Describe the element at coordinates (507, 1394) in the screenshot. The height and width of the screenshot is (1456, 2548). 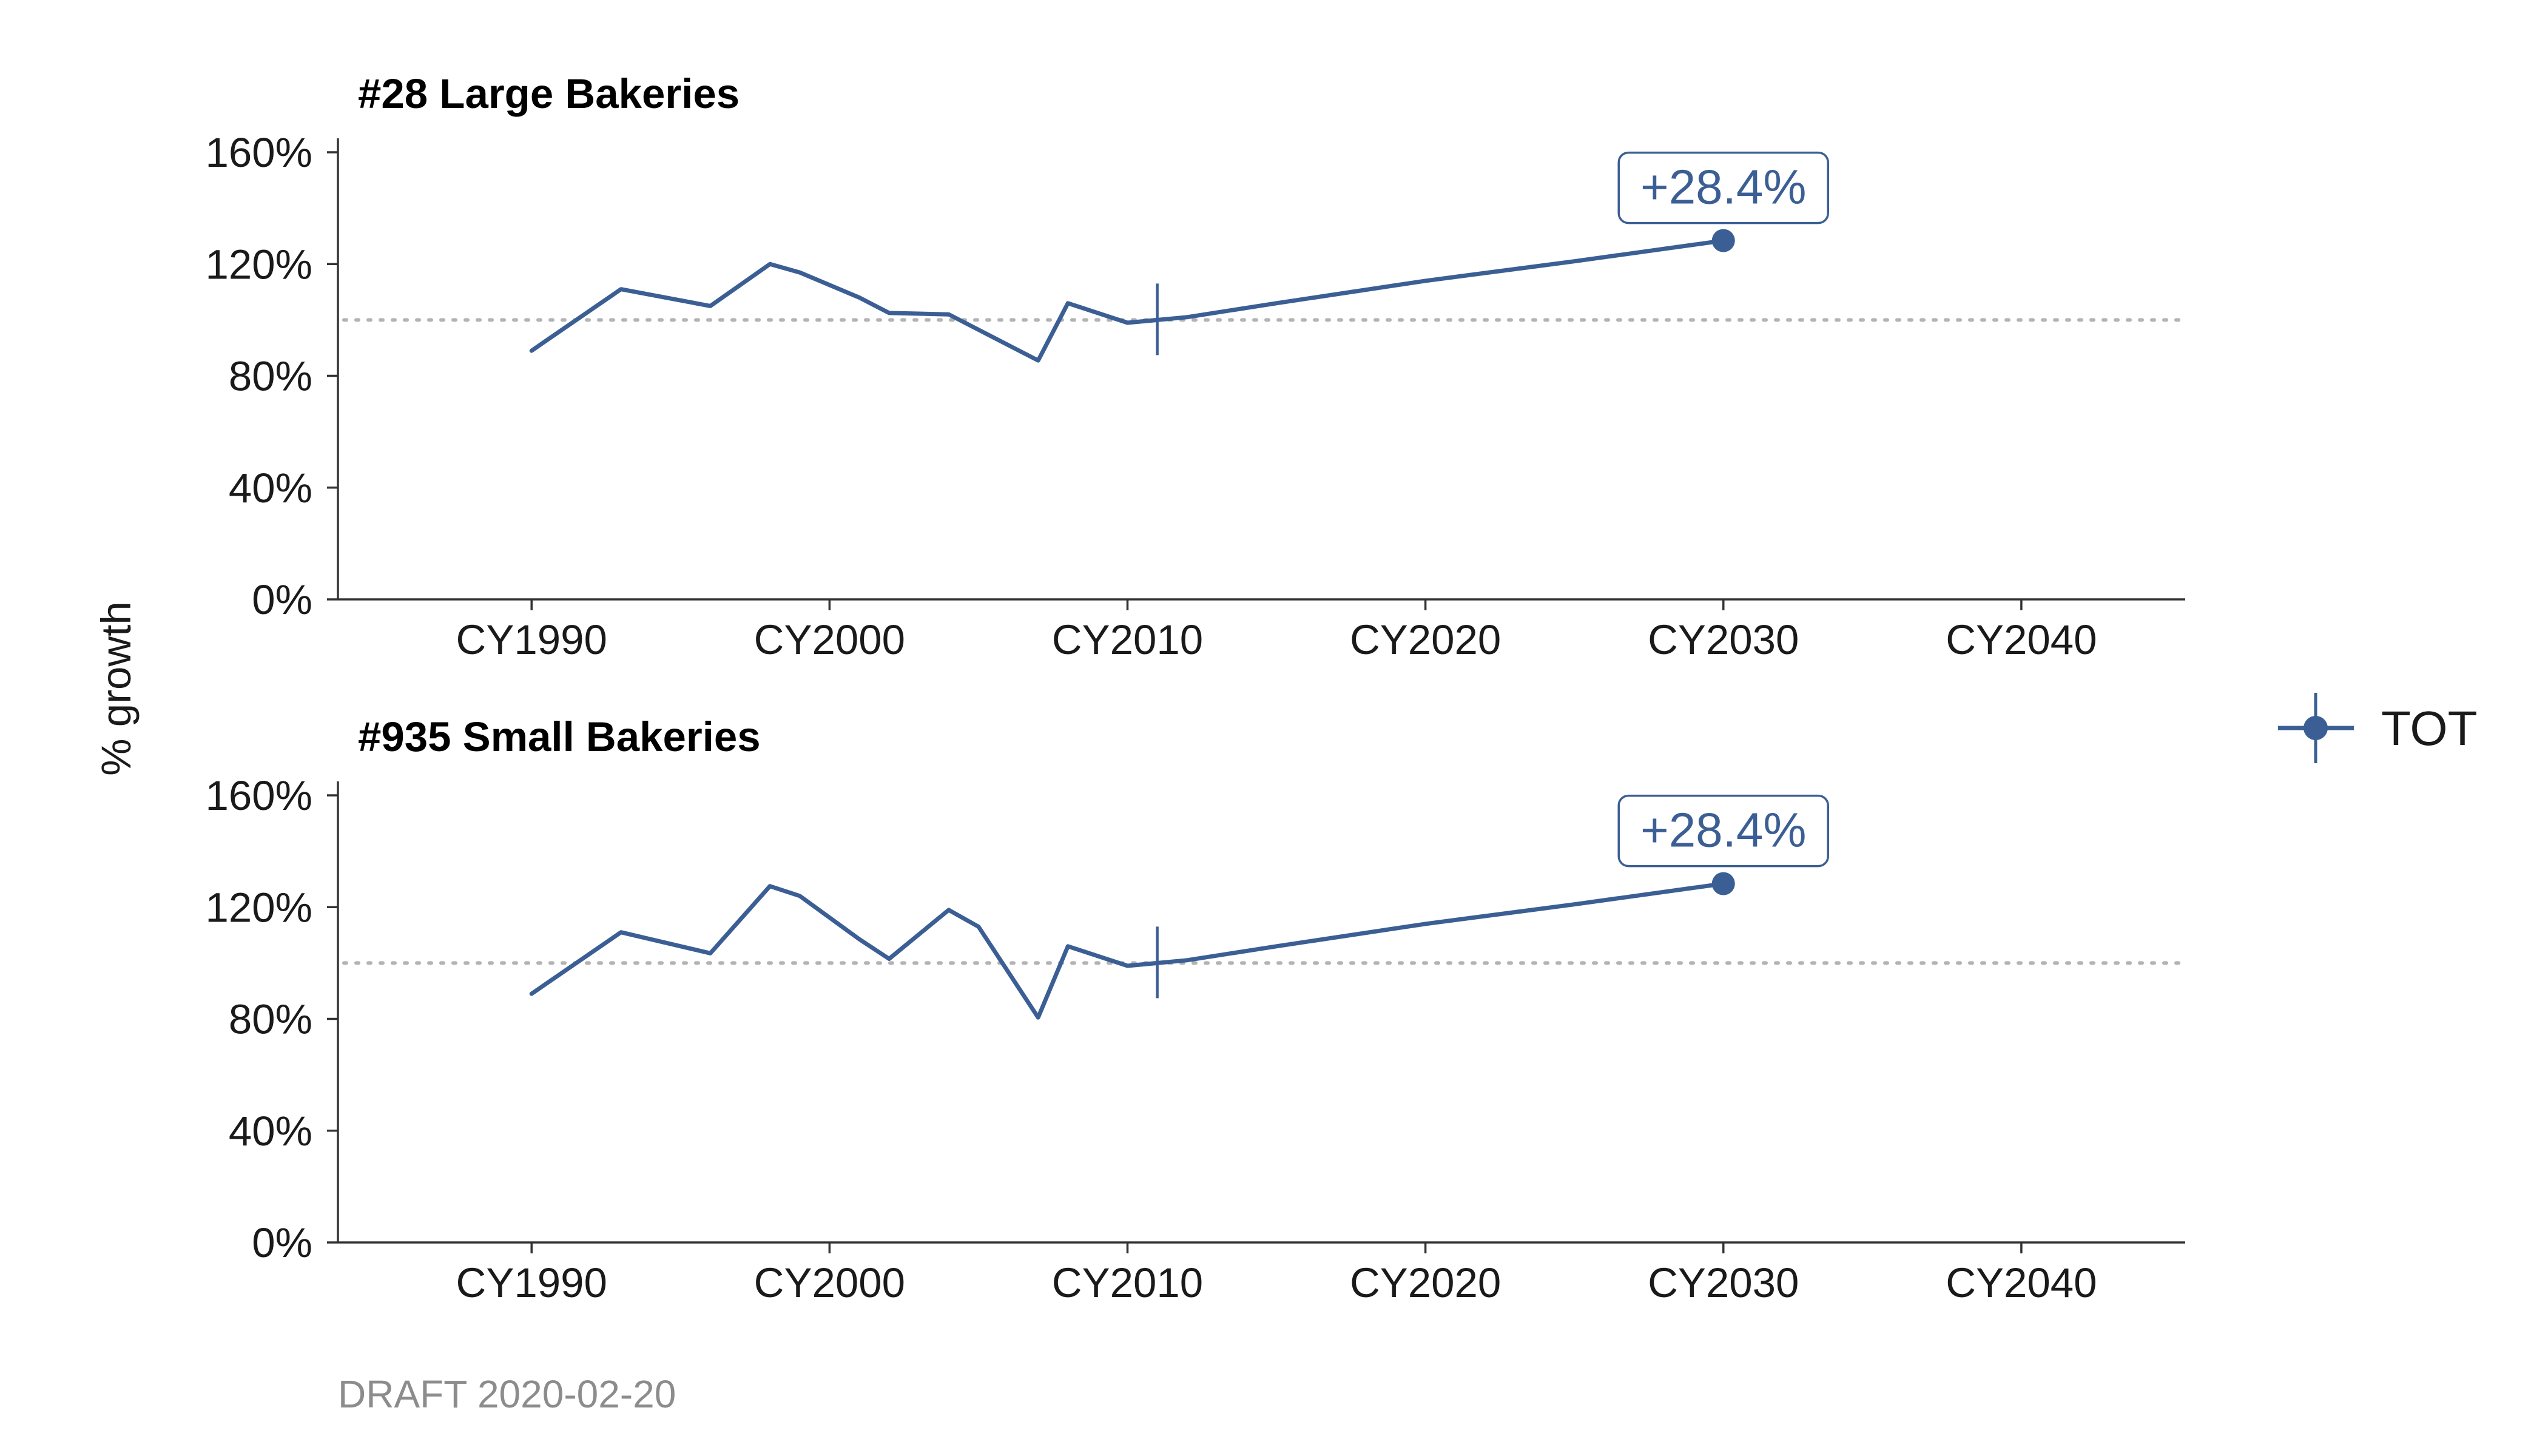
I see `draft-note: DRAFT 2020-02-20` at that location.